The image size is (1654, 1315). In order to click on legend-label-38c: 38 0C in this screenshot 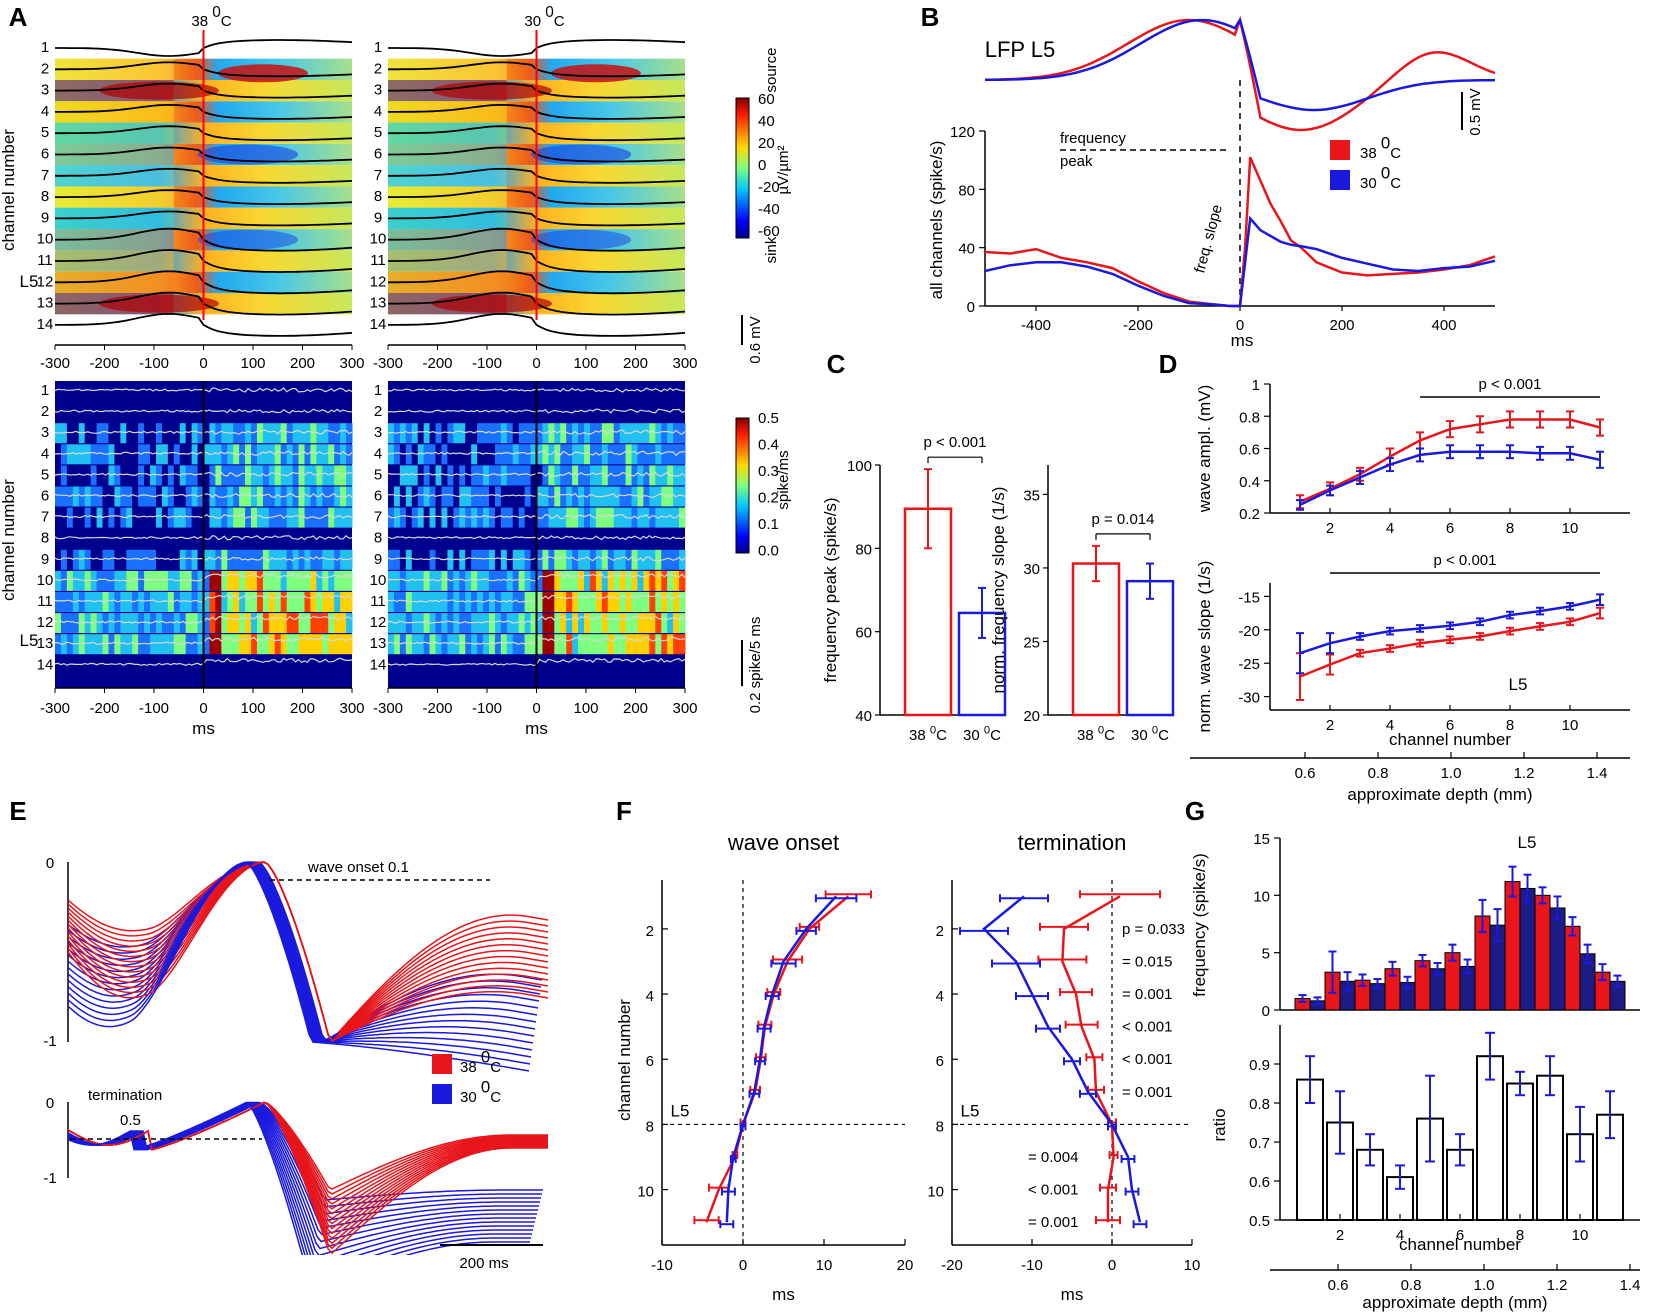, I will do `click(1380, 147)`.